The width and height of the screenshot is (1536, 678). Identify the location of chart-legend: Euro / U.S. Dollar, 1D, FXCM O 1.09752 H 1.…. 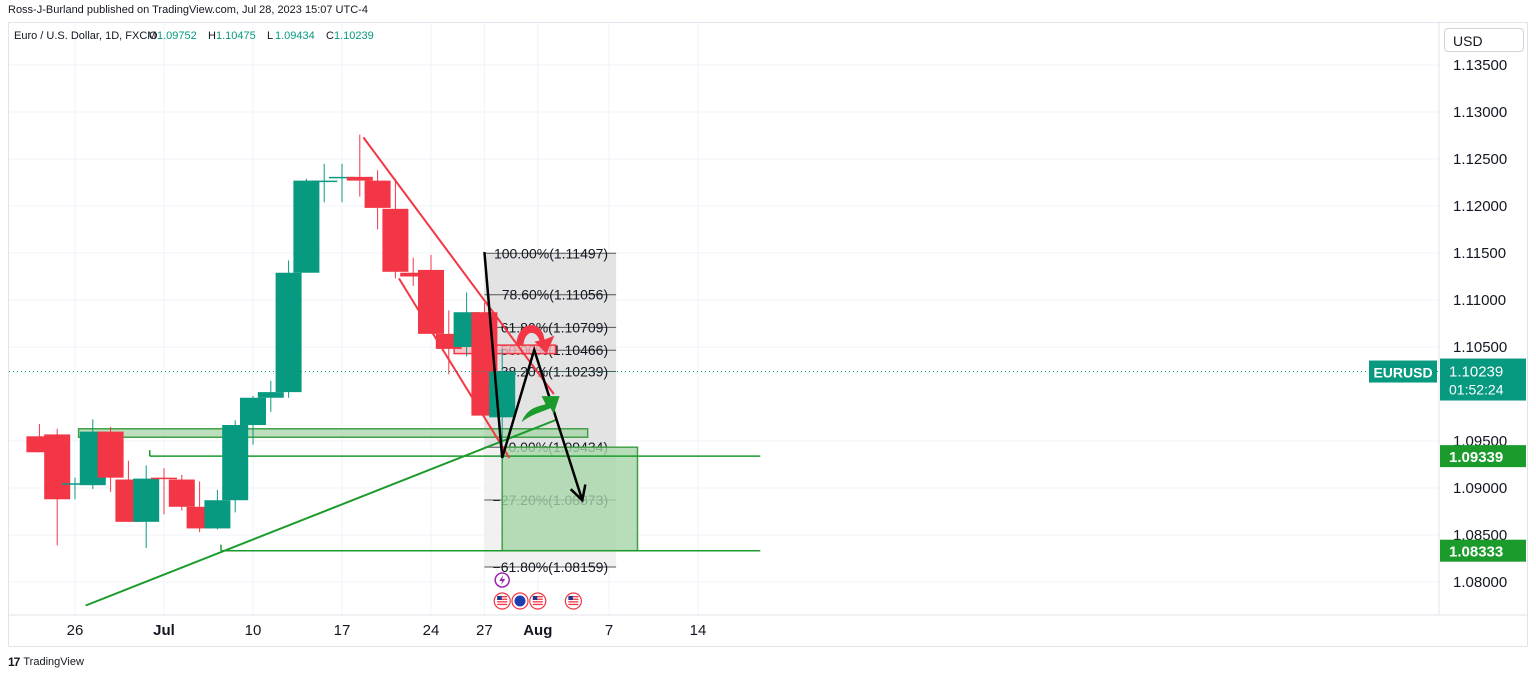
(194, 36).